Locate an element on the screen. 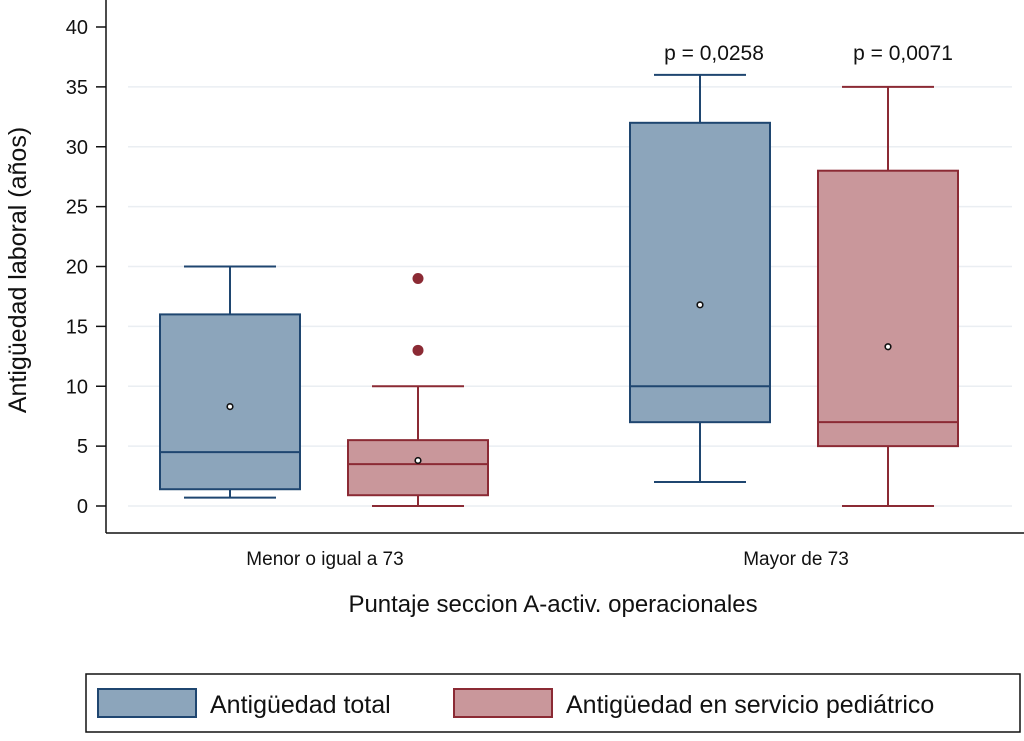 The height and width of the screenshot is (741, 1024). y-tick-label: 25 is located at coordinates (77, 208).